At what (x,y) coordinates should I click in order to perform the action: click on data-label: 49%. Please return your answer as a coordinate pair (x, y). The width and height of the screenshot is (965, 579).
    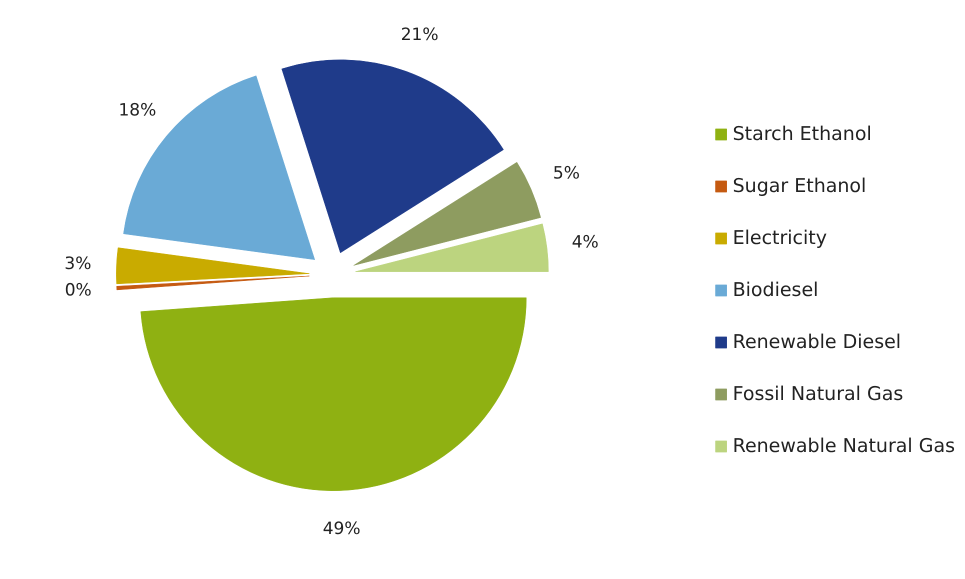
    Looking at the image, I should click on (341, 529).